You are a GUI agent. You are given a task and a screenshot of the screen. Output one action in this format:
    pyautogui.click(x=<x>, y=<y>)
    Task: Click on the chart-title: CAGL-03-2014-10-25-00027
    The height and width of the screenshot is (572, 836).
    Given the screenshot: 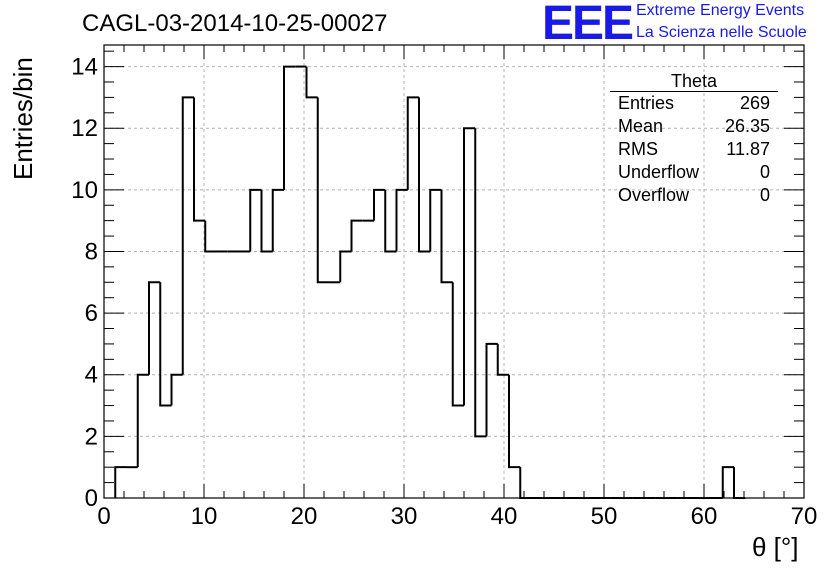 What is the action you would take?
    pyautogui.click(x=235, y=23)
    